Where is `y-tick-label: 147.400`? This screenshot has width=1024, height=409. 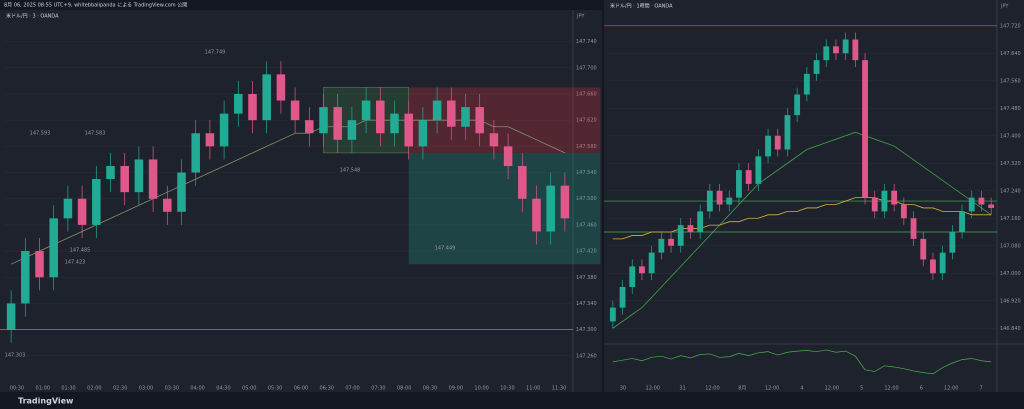
y-tick-label: 147.400 is located at coordinates (1010, 136).